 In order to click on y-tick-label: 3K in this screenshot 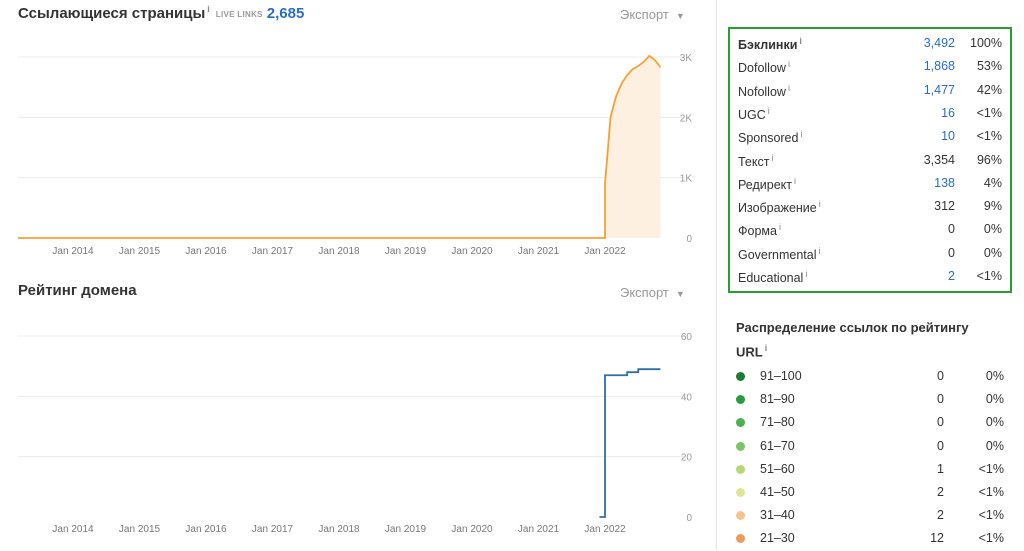, I will do `click(686, 58)`.